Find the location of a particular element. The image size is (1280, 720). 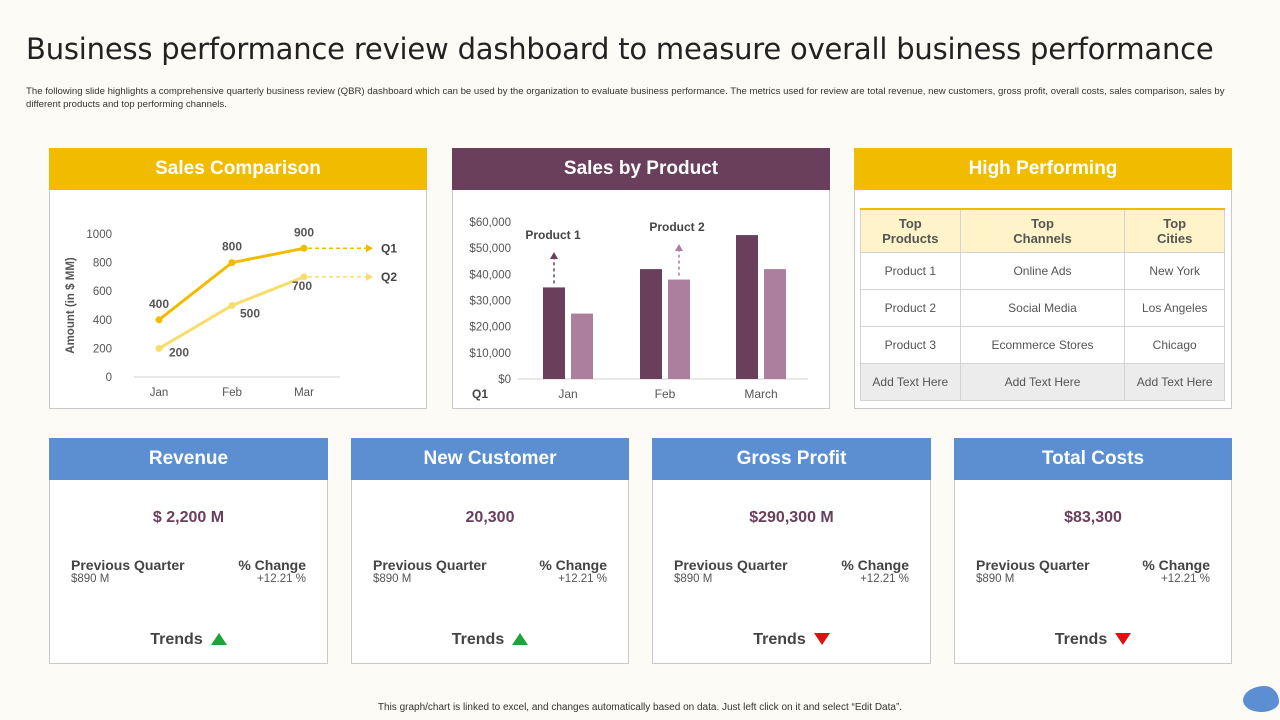

trend: Trends is located at coordinates (188, 640).